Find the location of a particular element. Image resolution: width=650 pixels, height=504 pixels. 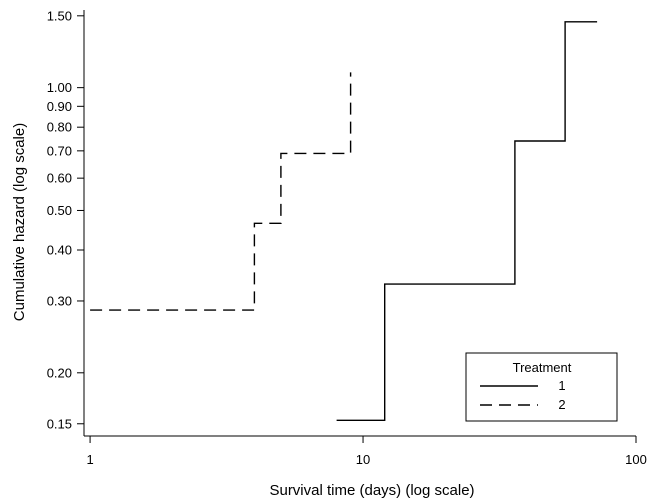

y-tick-label: 0.90 is located at coordinates (59, 106).